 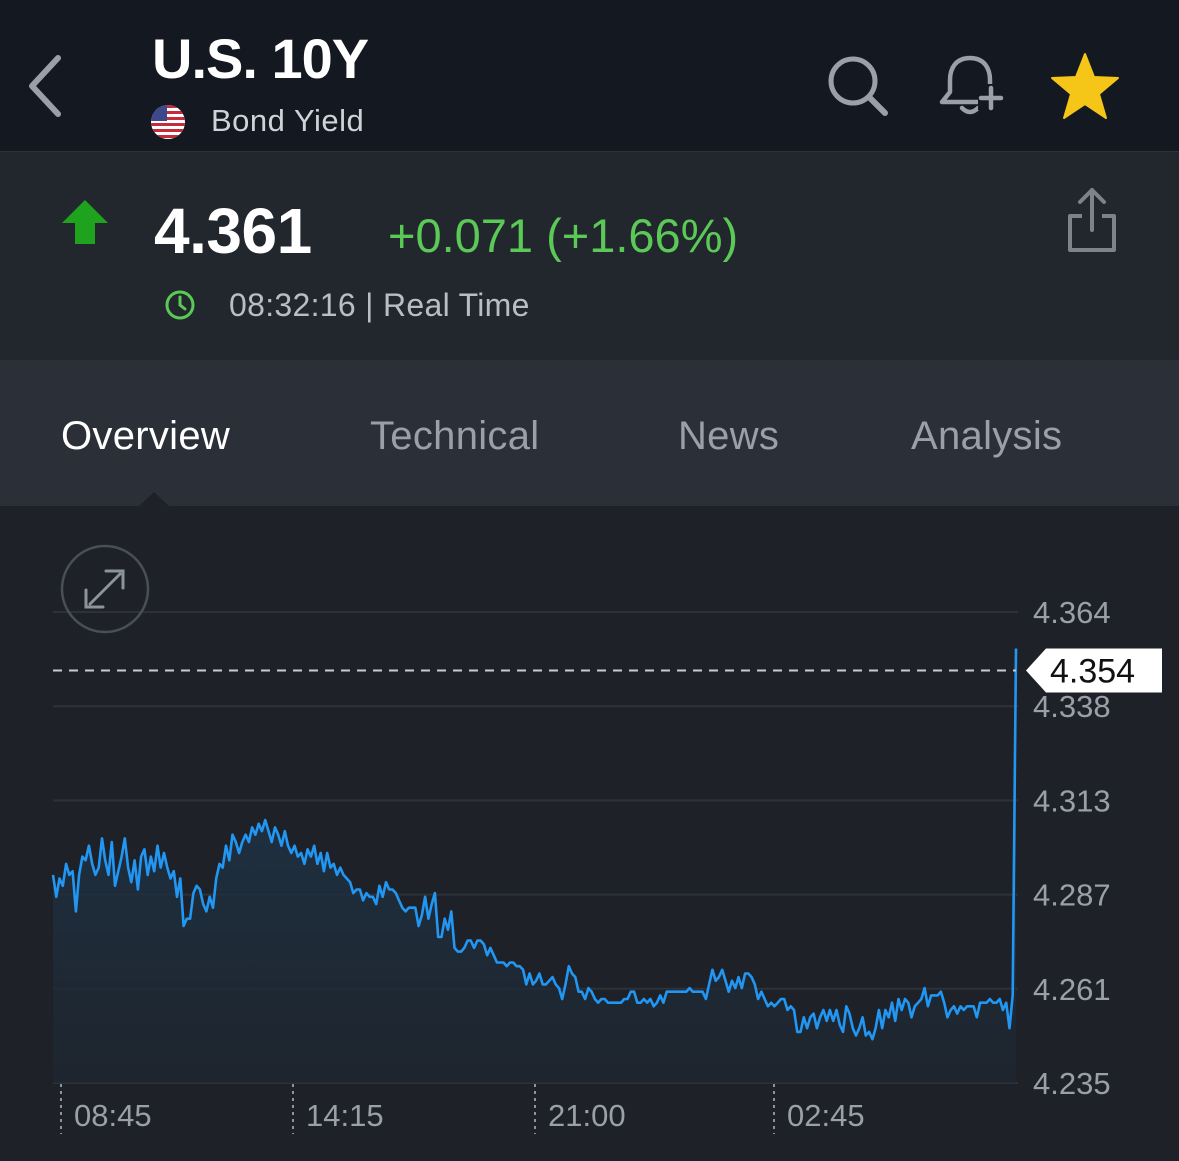 I want to click on y-tick-label: 4.338, so click(x=1072, y=706).